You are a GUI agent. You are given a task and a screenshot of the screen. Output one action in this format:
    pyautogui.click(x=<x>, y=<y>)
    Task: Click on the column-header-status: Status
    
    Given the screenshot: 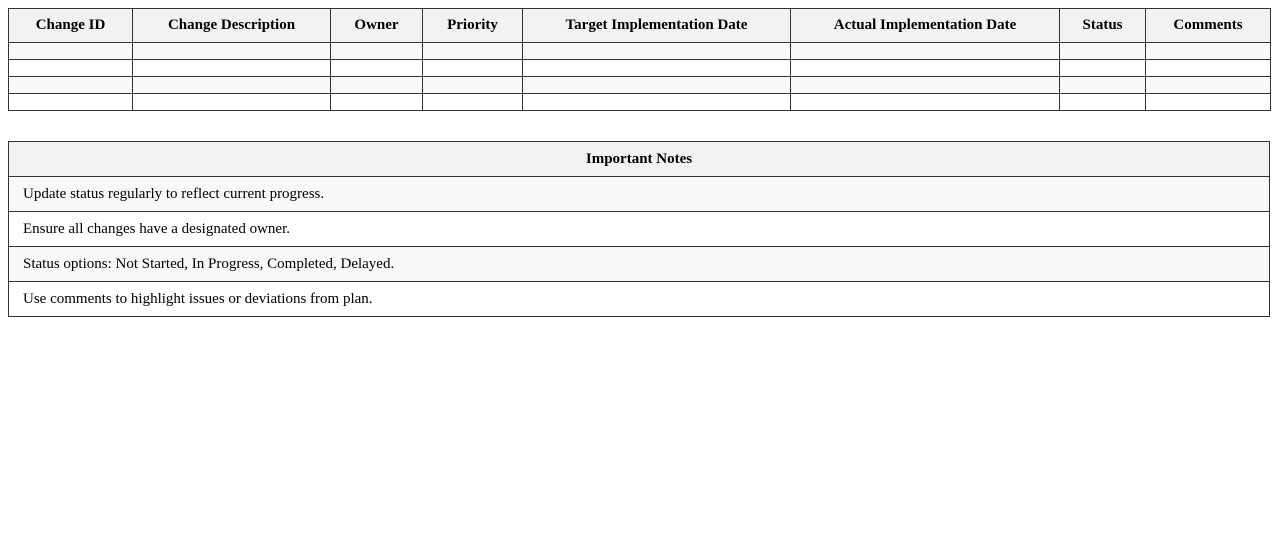 What is the action you would take?
    pyautogui.click(x=1102, y=25)
    